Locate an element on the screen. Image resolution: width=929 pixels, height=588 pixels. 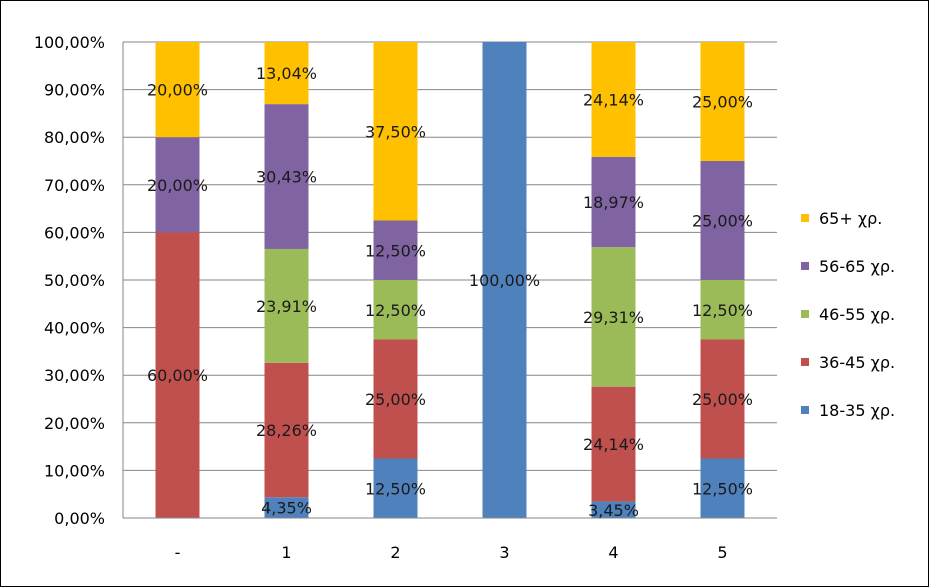
data-label: 29,31% is located at coordinates (613, 317).